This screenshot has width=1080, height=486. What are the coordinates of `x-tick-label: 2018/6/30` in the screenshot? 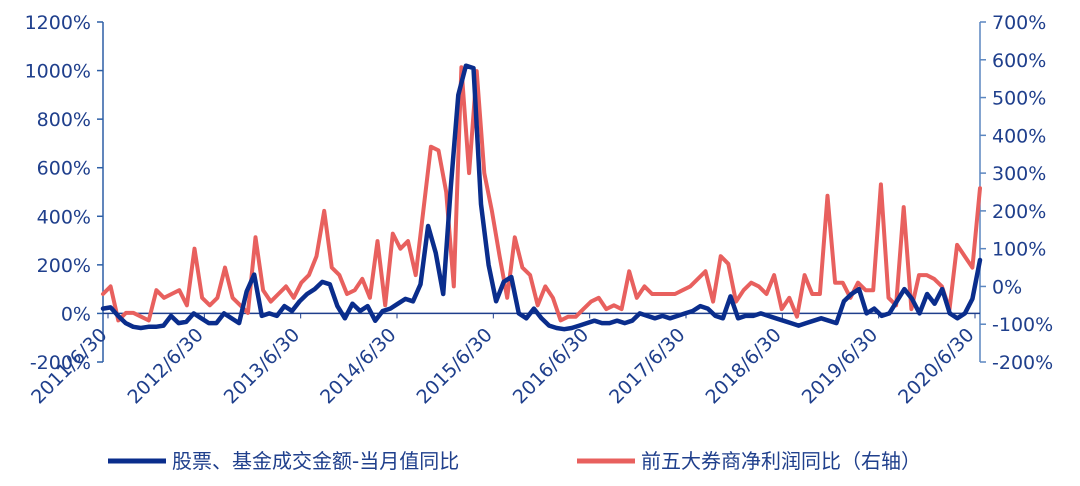 It's located at (743, 366).